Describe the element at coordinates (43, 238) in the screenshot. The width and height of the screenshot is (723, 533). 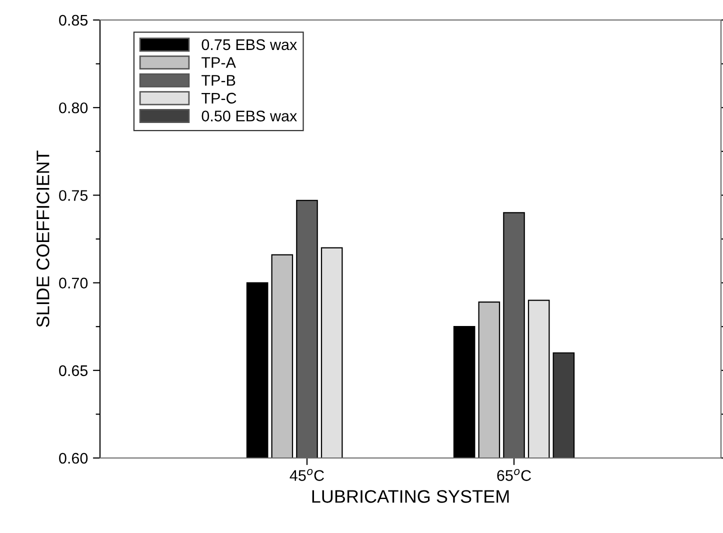
I see `y-axis-title: SLIDE COEFFICIENT` at that location.